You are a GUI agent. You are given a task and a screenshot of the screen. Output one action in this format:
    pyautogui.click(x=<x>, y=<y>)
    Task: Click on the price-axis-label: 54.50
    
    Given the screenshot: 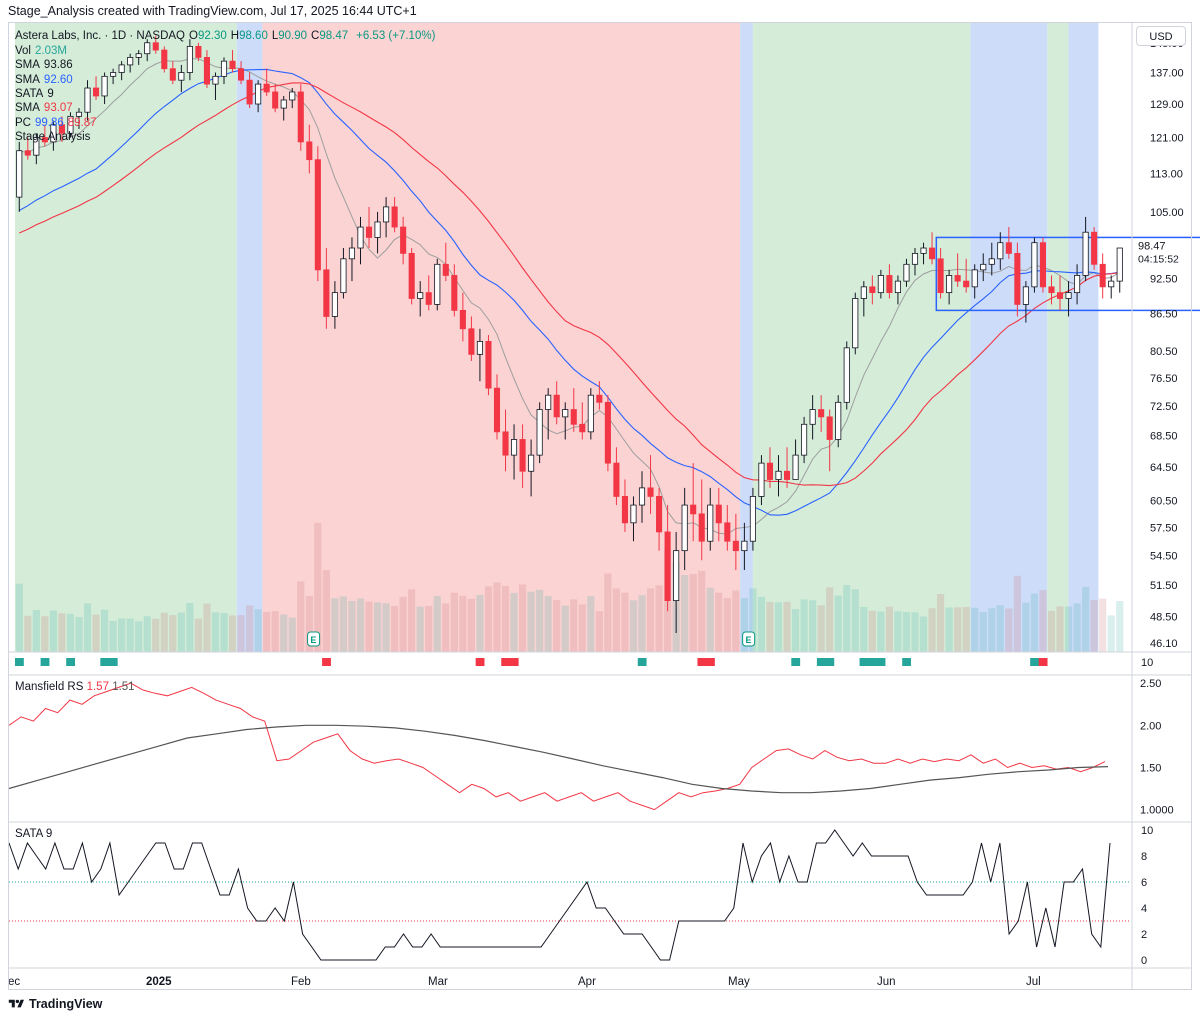 What is the action you would take?
    pyautogui.click(x=1164, y=556)
    